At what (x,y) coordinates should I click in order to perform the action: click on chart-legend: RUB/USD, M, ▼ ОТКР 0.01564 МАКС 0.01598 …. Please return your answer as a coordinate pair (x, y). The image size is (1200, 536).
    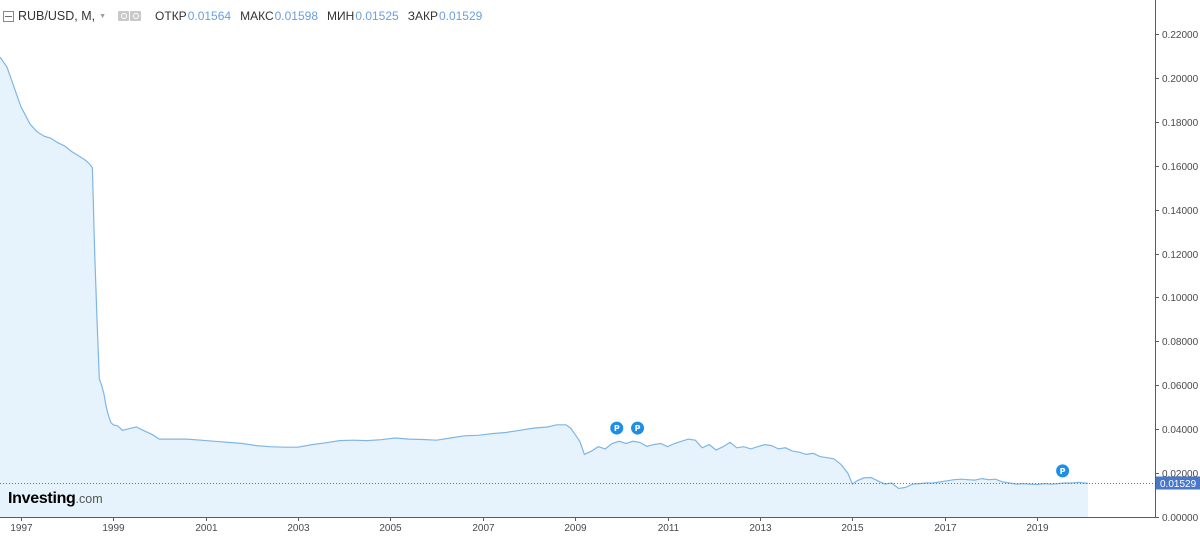
    Looking at the image, I should click on (241, 16).